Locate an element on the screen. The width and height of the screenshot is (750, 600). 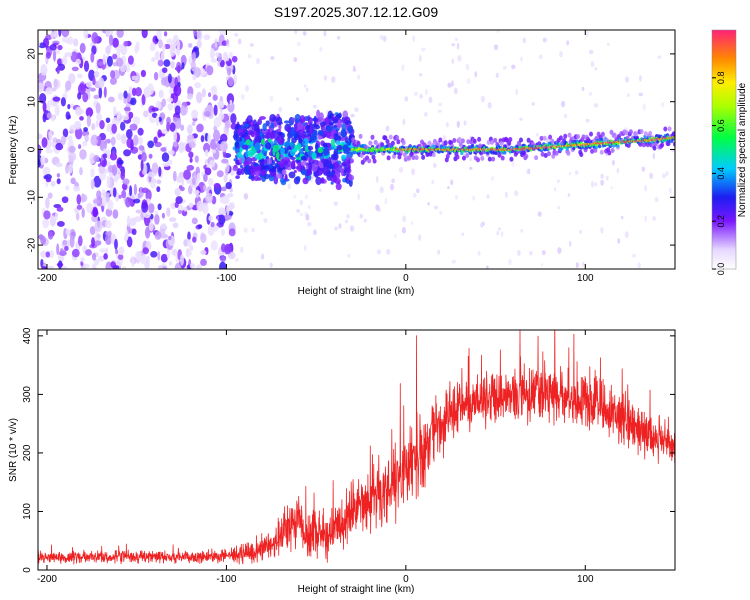
snr-y-tick-label-1: 100 is located at coordinates (27, 511).